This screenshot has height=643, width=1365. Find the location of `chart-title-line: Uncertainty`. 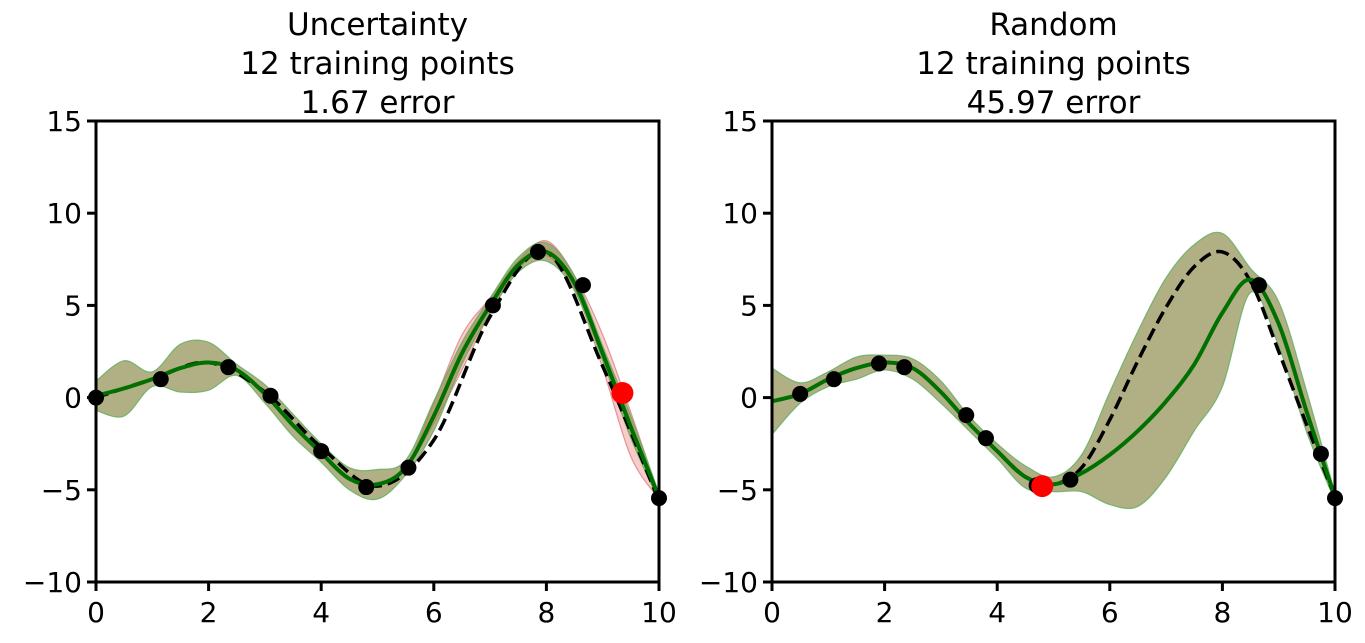

chart-title-line: Uncertainty is located at coordinates (377, 25).